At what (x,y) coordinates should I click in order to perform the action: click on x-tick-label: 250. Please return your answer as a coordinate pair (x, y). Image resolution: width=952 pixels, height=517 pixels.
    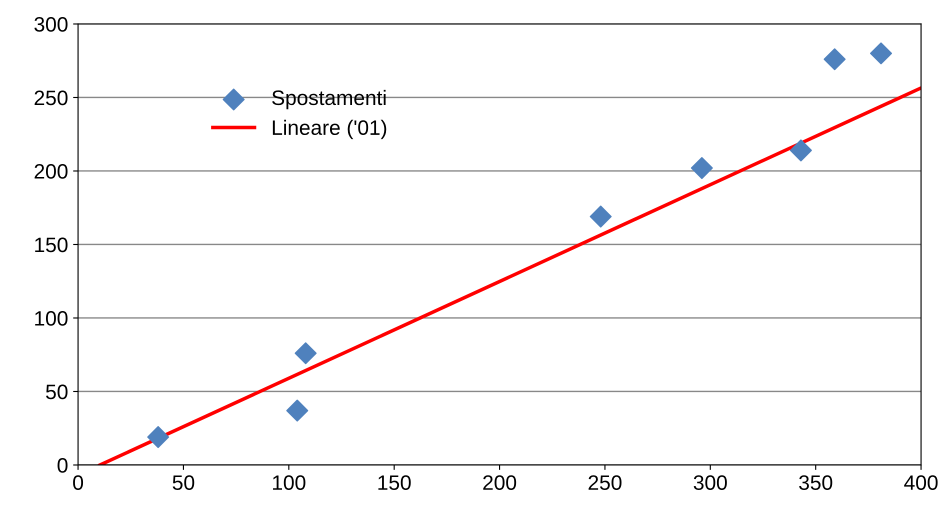
    Looking at the image, I should click on (605, 482).